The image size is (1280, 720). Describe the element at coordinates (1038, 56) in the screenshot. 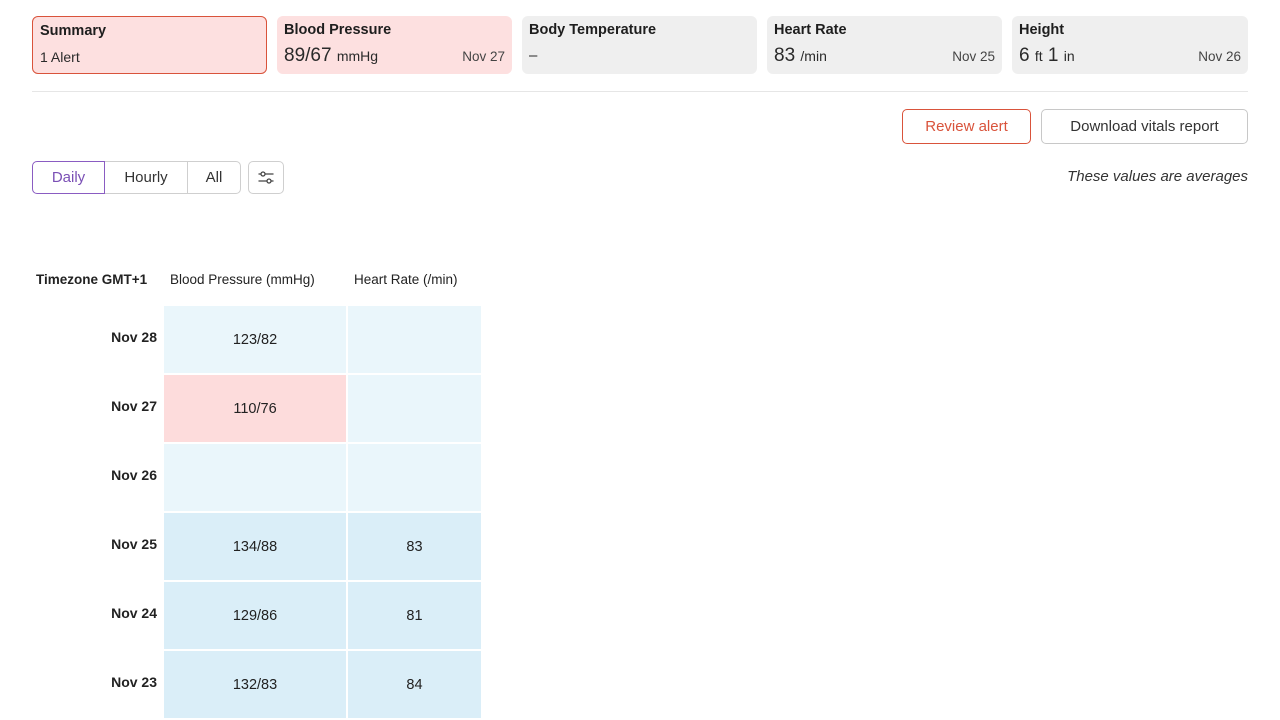

I see `height-feet-unit: ft` at that location.